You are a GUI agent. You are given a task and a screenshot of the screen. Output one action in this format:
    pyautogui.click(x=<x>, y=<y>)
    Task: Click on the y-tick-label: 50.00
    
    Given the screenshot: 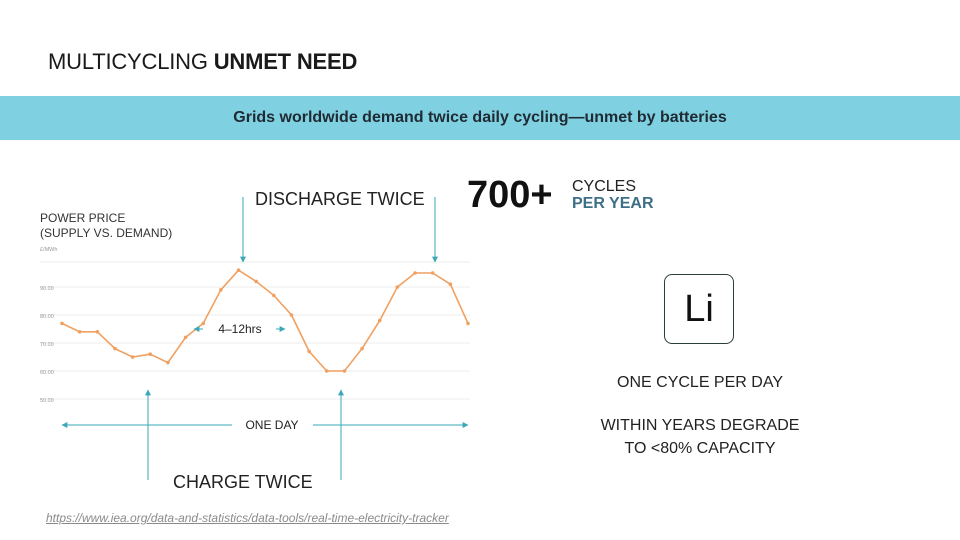 What is the action you would take?
    pyautogui.click(x=47, y=401)
    